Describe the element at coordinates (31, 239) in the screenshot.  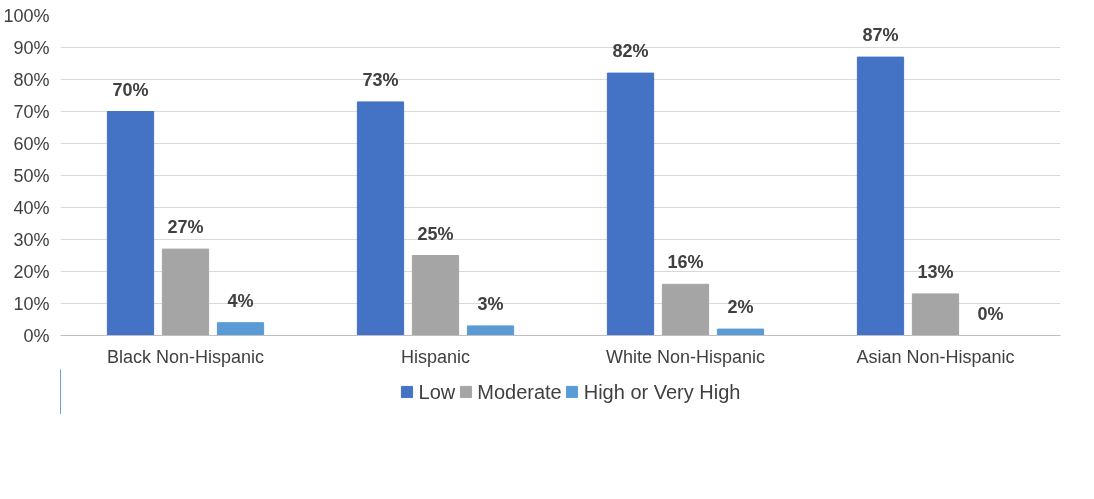
I see `y-tick-label: 30%` at that location.